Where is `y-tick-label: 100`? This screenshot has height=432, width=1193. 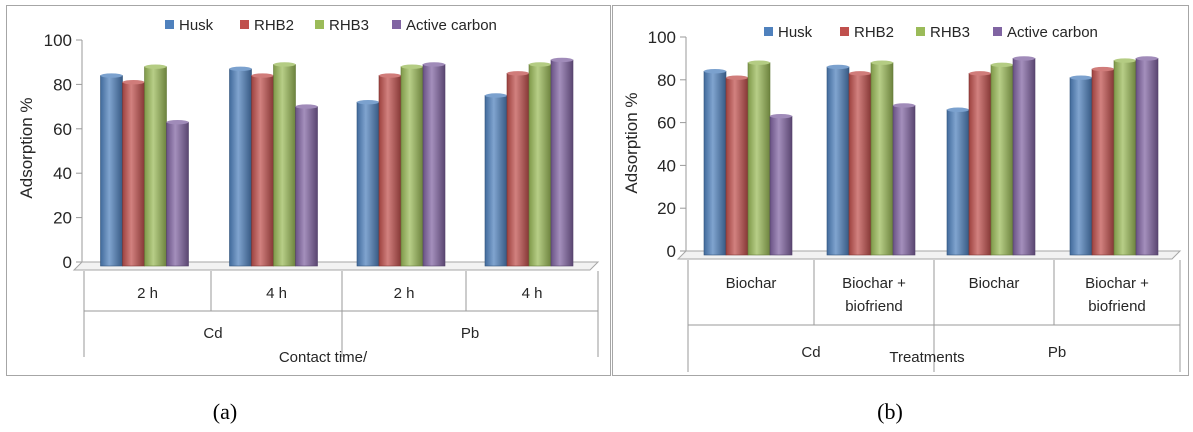
y-tick-label: 100 is located at coordinates (58, 40).